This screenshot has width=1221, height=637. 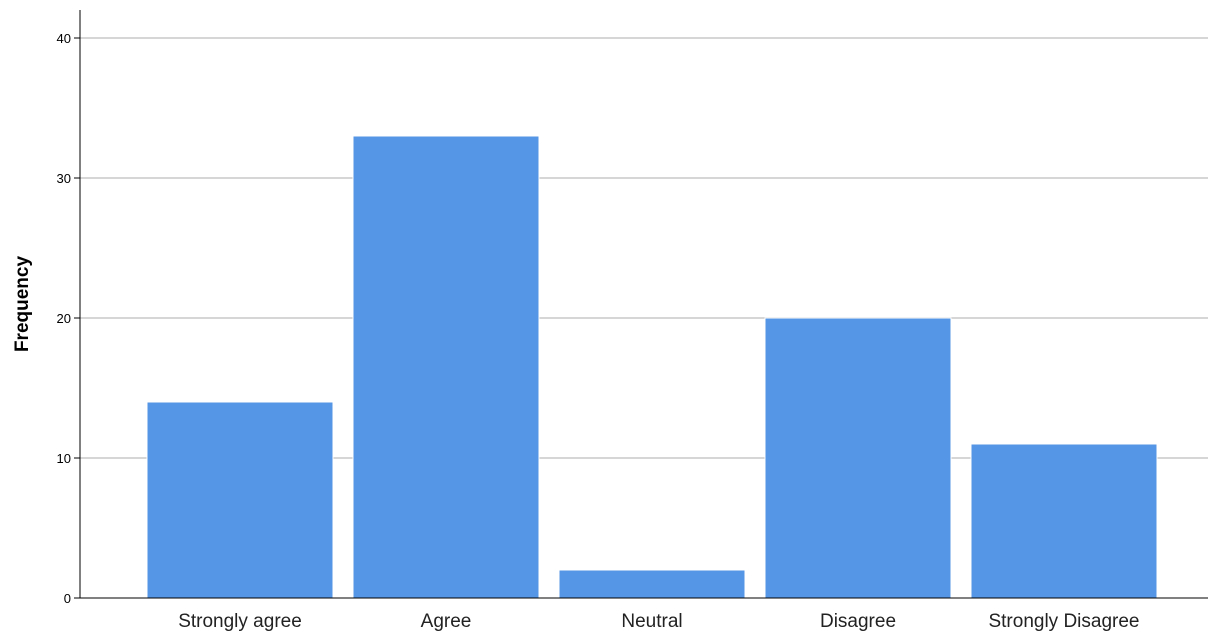 I want to click on x-category-label: Disagree, so click(x=858, y=621).